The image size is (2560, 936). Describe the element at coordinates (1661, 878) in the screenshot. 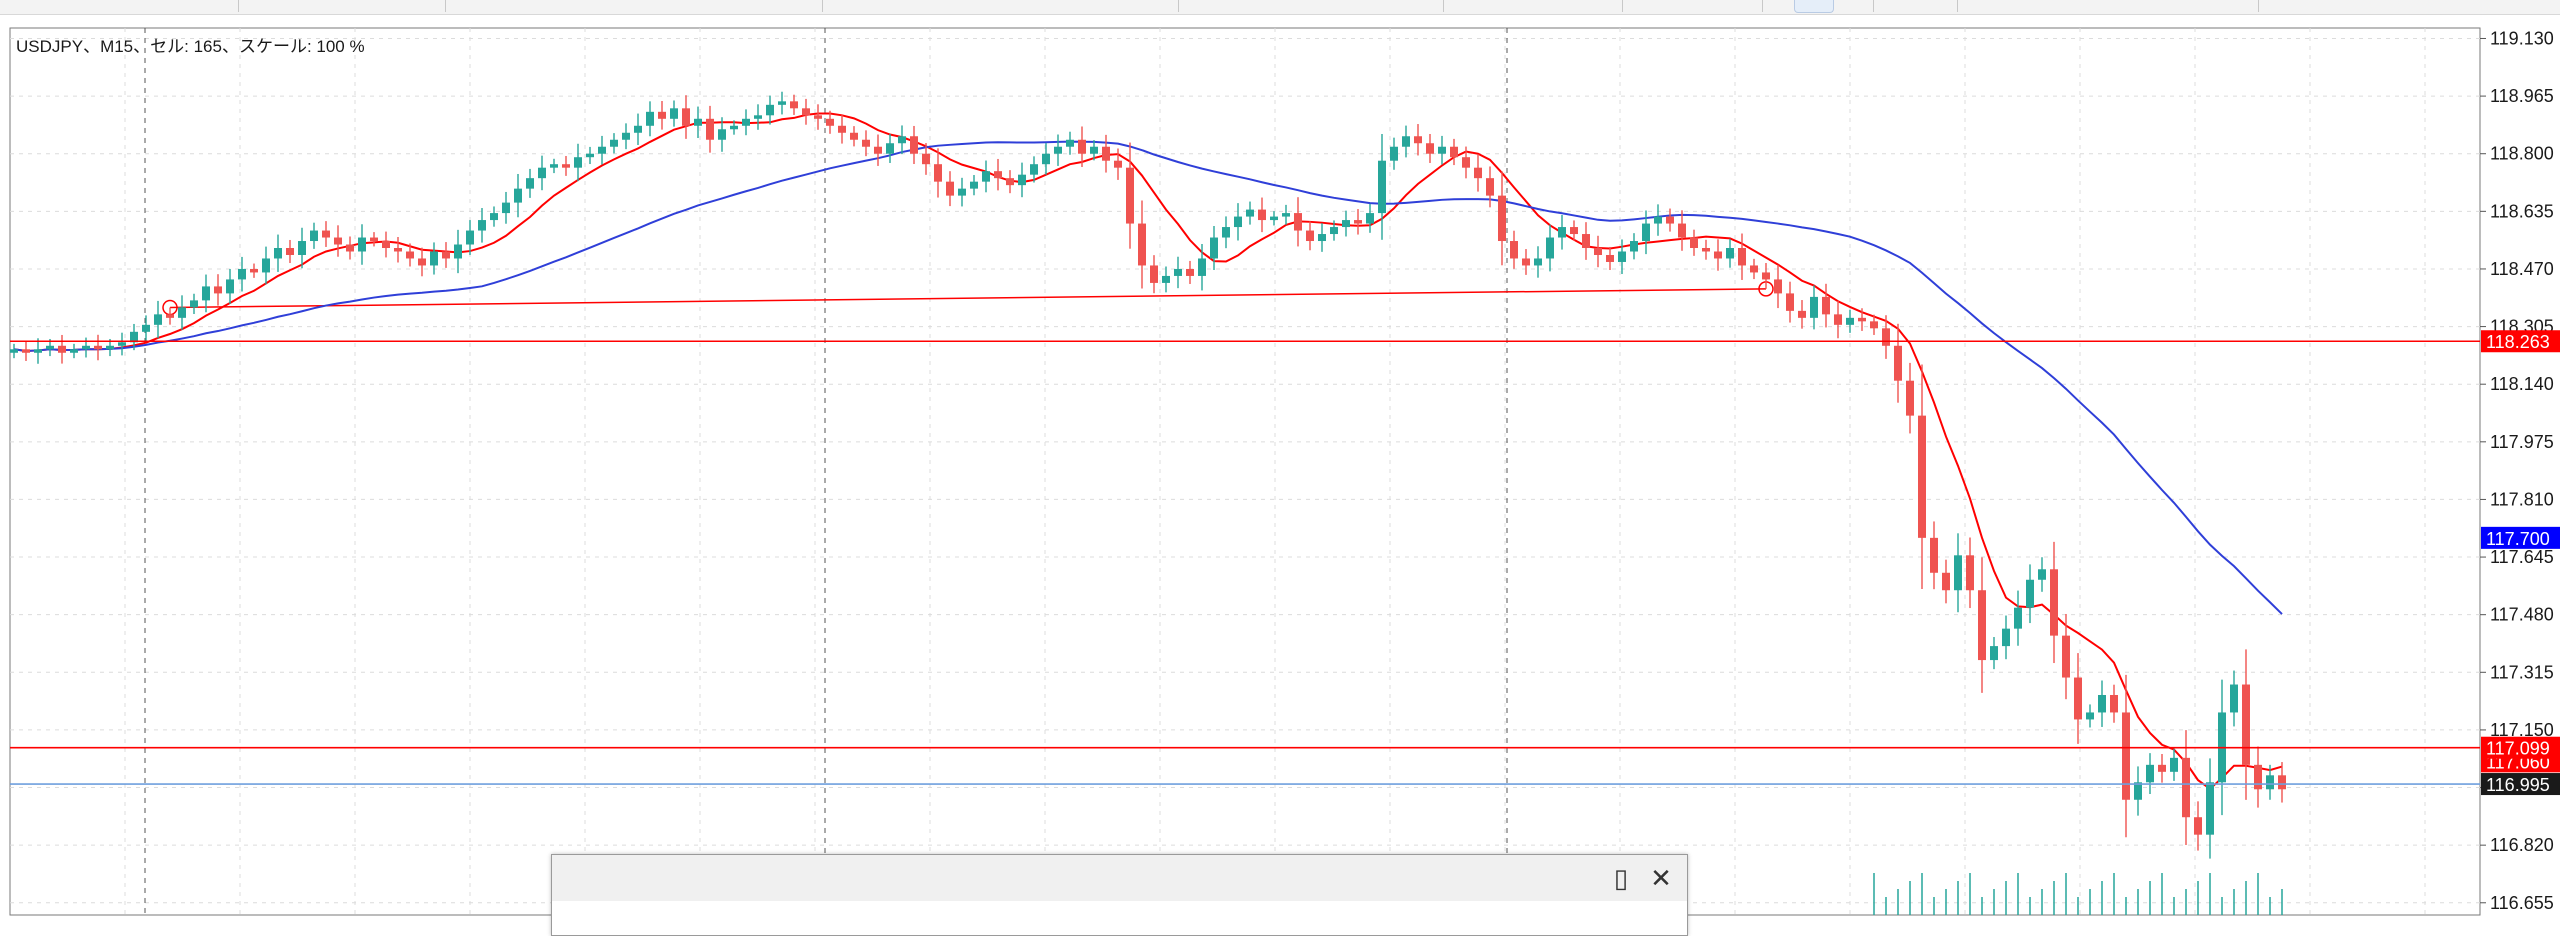

I see `close-icon: ✕` at that location.